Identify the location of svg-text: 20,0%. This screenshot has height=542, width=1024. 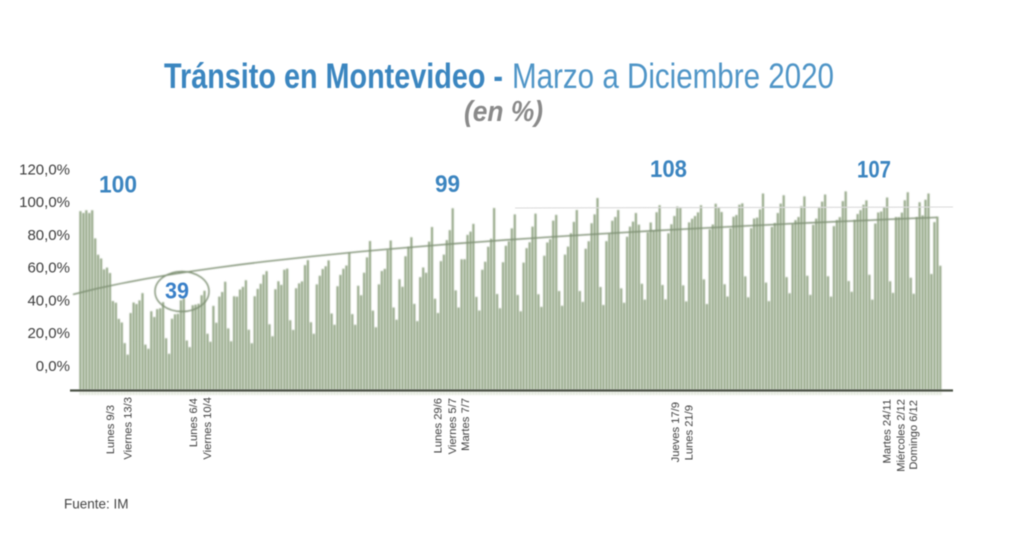
(48, 333).